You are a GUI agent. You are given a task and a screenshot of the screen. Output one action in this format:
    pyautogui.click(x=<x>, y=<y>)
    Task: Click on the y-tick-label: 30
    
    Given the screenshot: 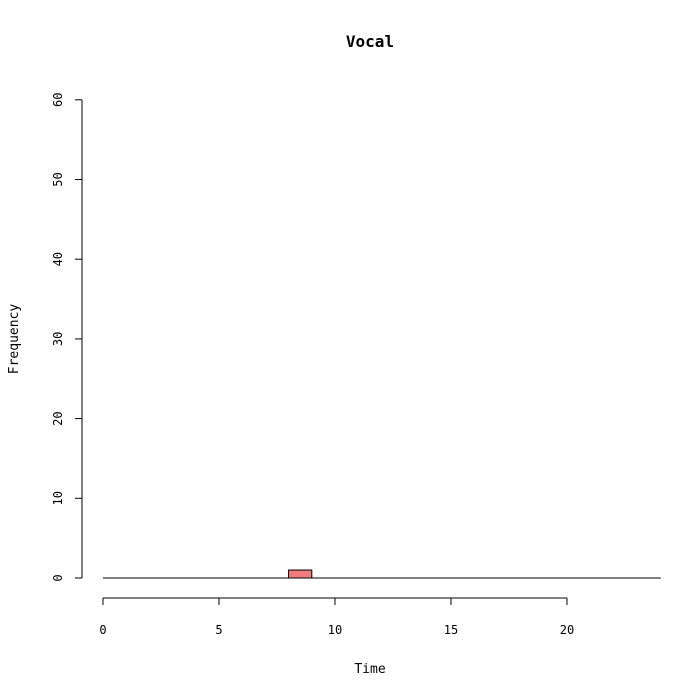 What is the action you would take?
    pyautogui.click(x=58, y=339)
    